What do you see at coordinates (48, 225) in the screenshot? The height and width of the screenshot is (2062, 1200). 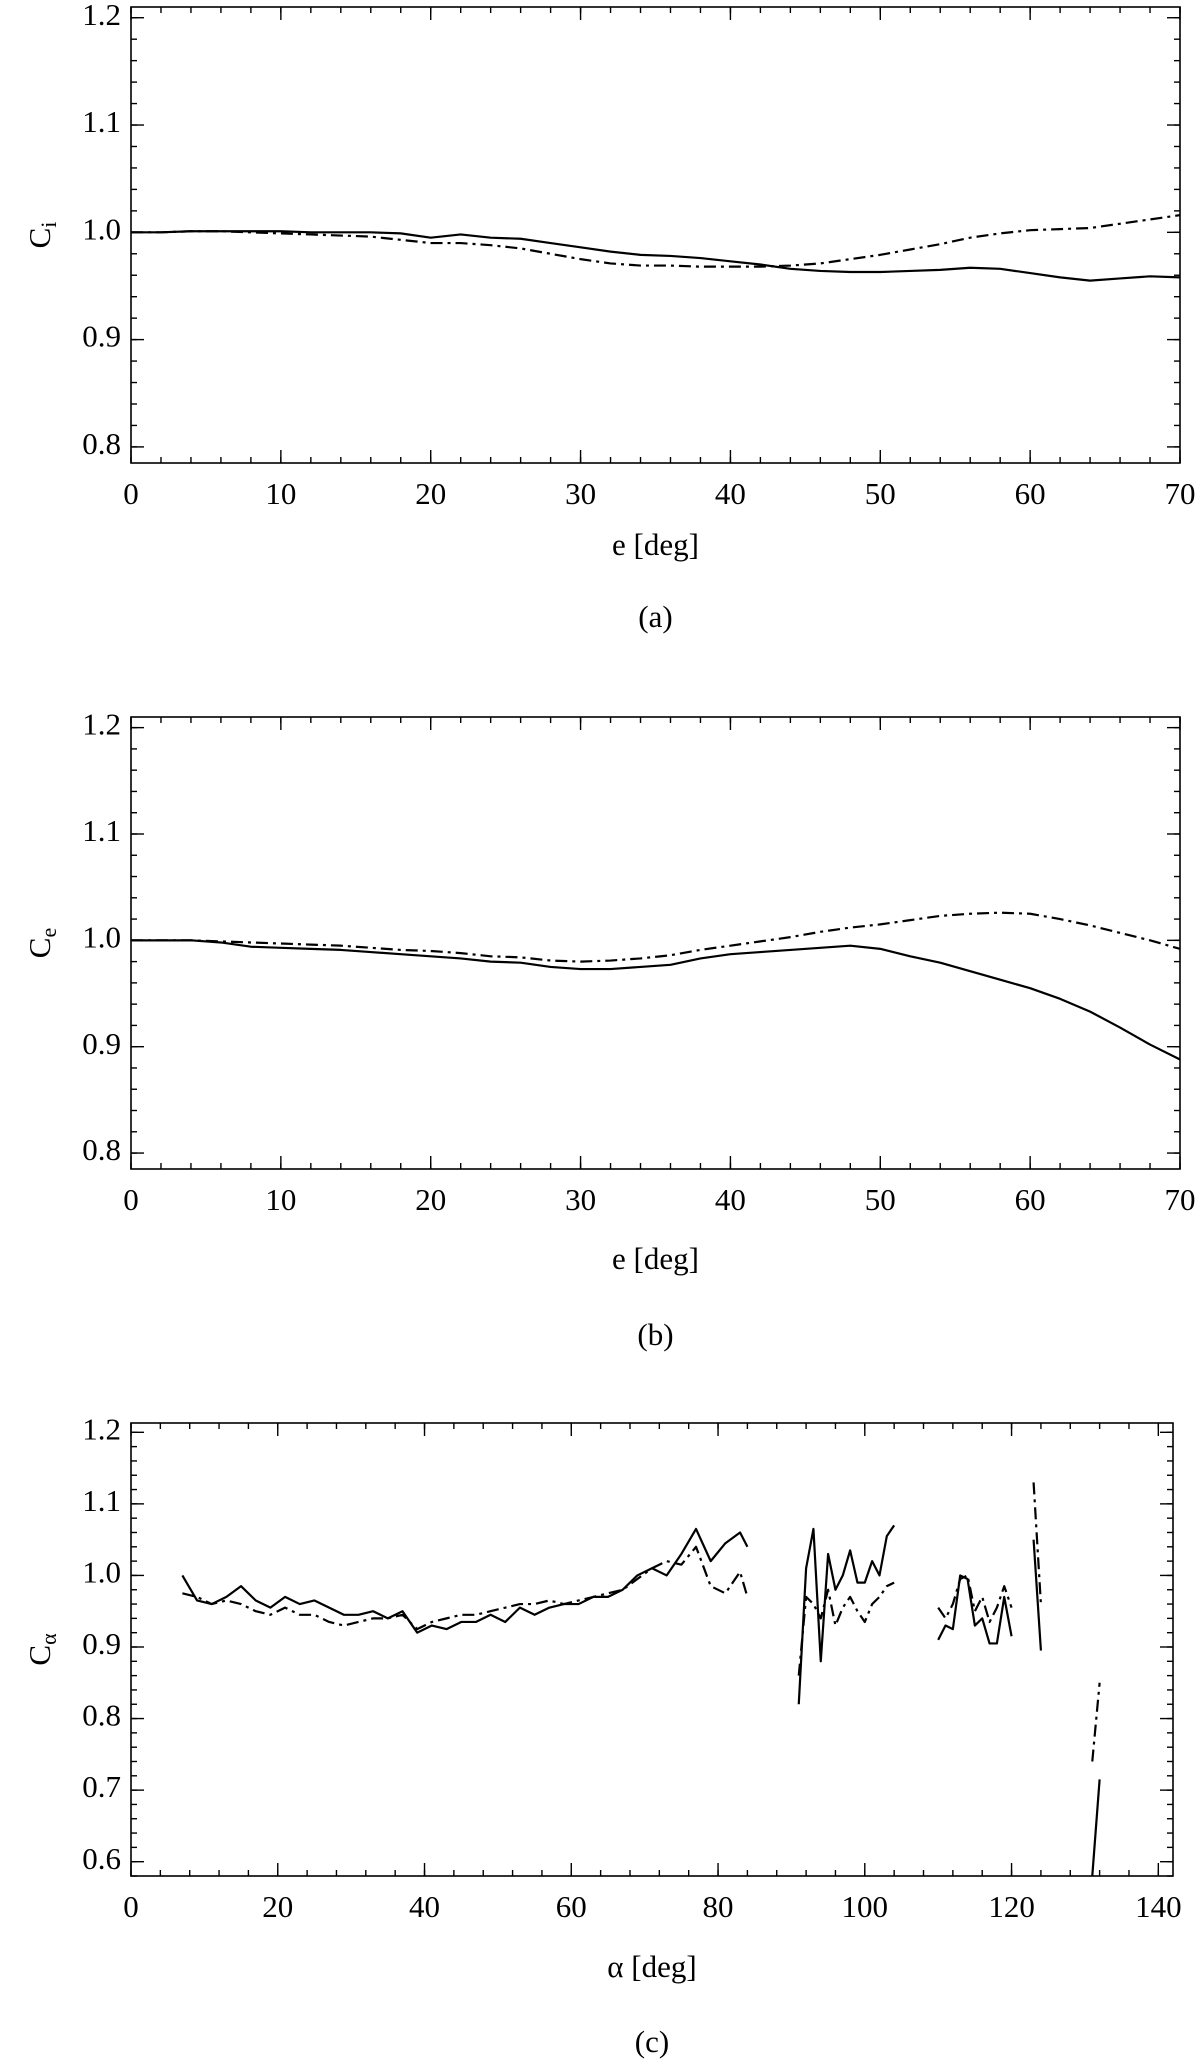 I see `y-axis-label-subscript: i` at bounding box center [48, 225].